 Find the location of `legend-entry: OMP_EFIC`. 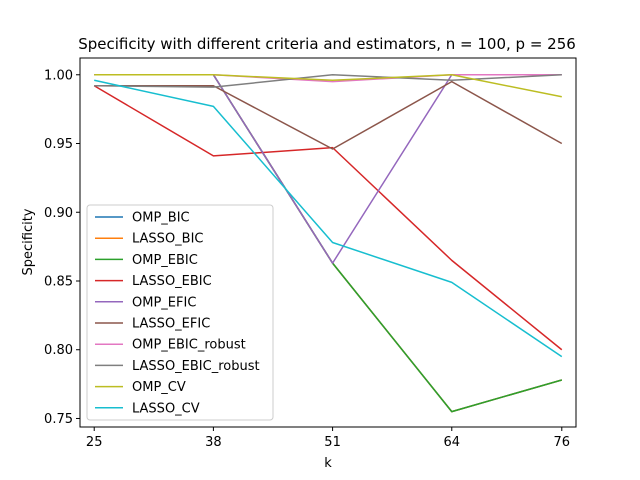

legend-entry: OMP_EFIC is located at coordinates (164, 302).